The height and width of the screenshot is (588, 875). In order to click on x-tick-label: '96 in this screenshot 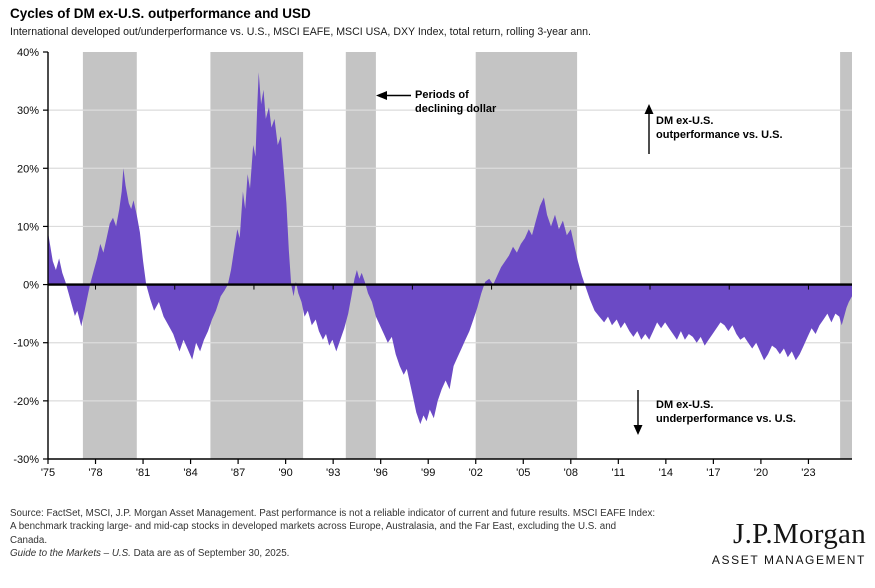, I will do `click(381, 473)`.